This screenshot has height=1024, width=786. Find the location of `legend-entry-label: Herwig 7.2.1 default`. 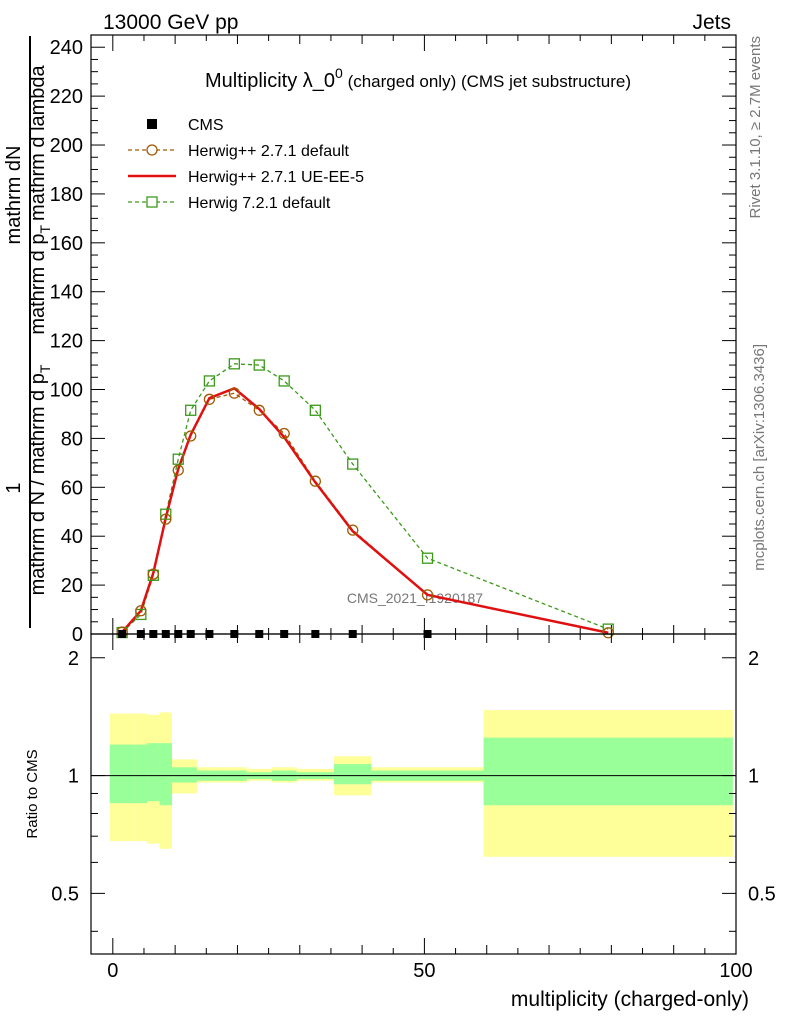

legend-entry-label: Herwig 7.2.1 default is located at coordinates (259, 203).